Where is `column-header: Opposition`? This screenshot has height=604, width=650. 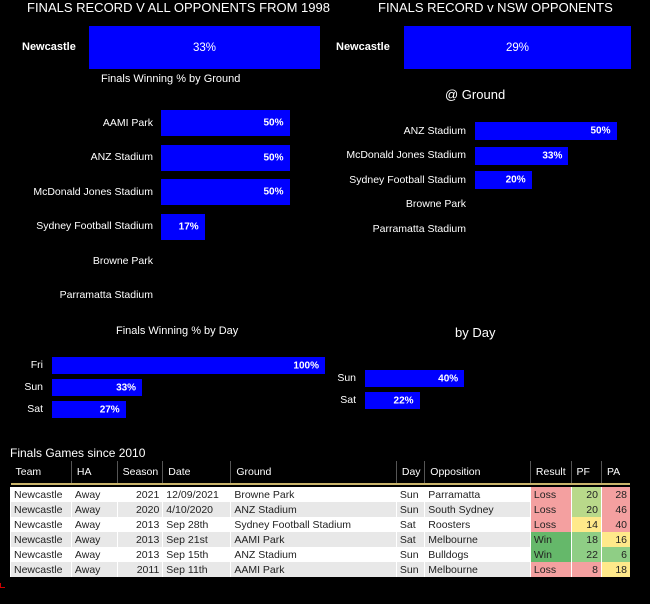
column-header: Opposition is located at coordinates (477, 473).